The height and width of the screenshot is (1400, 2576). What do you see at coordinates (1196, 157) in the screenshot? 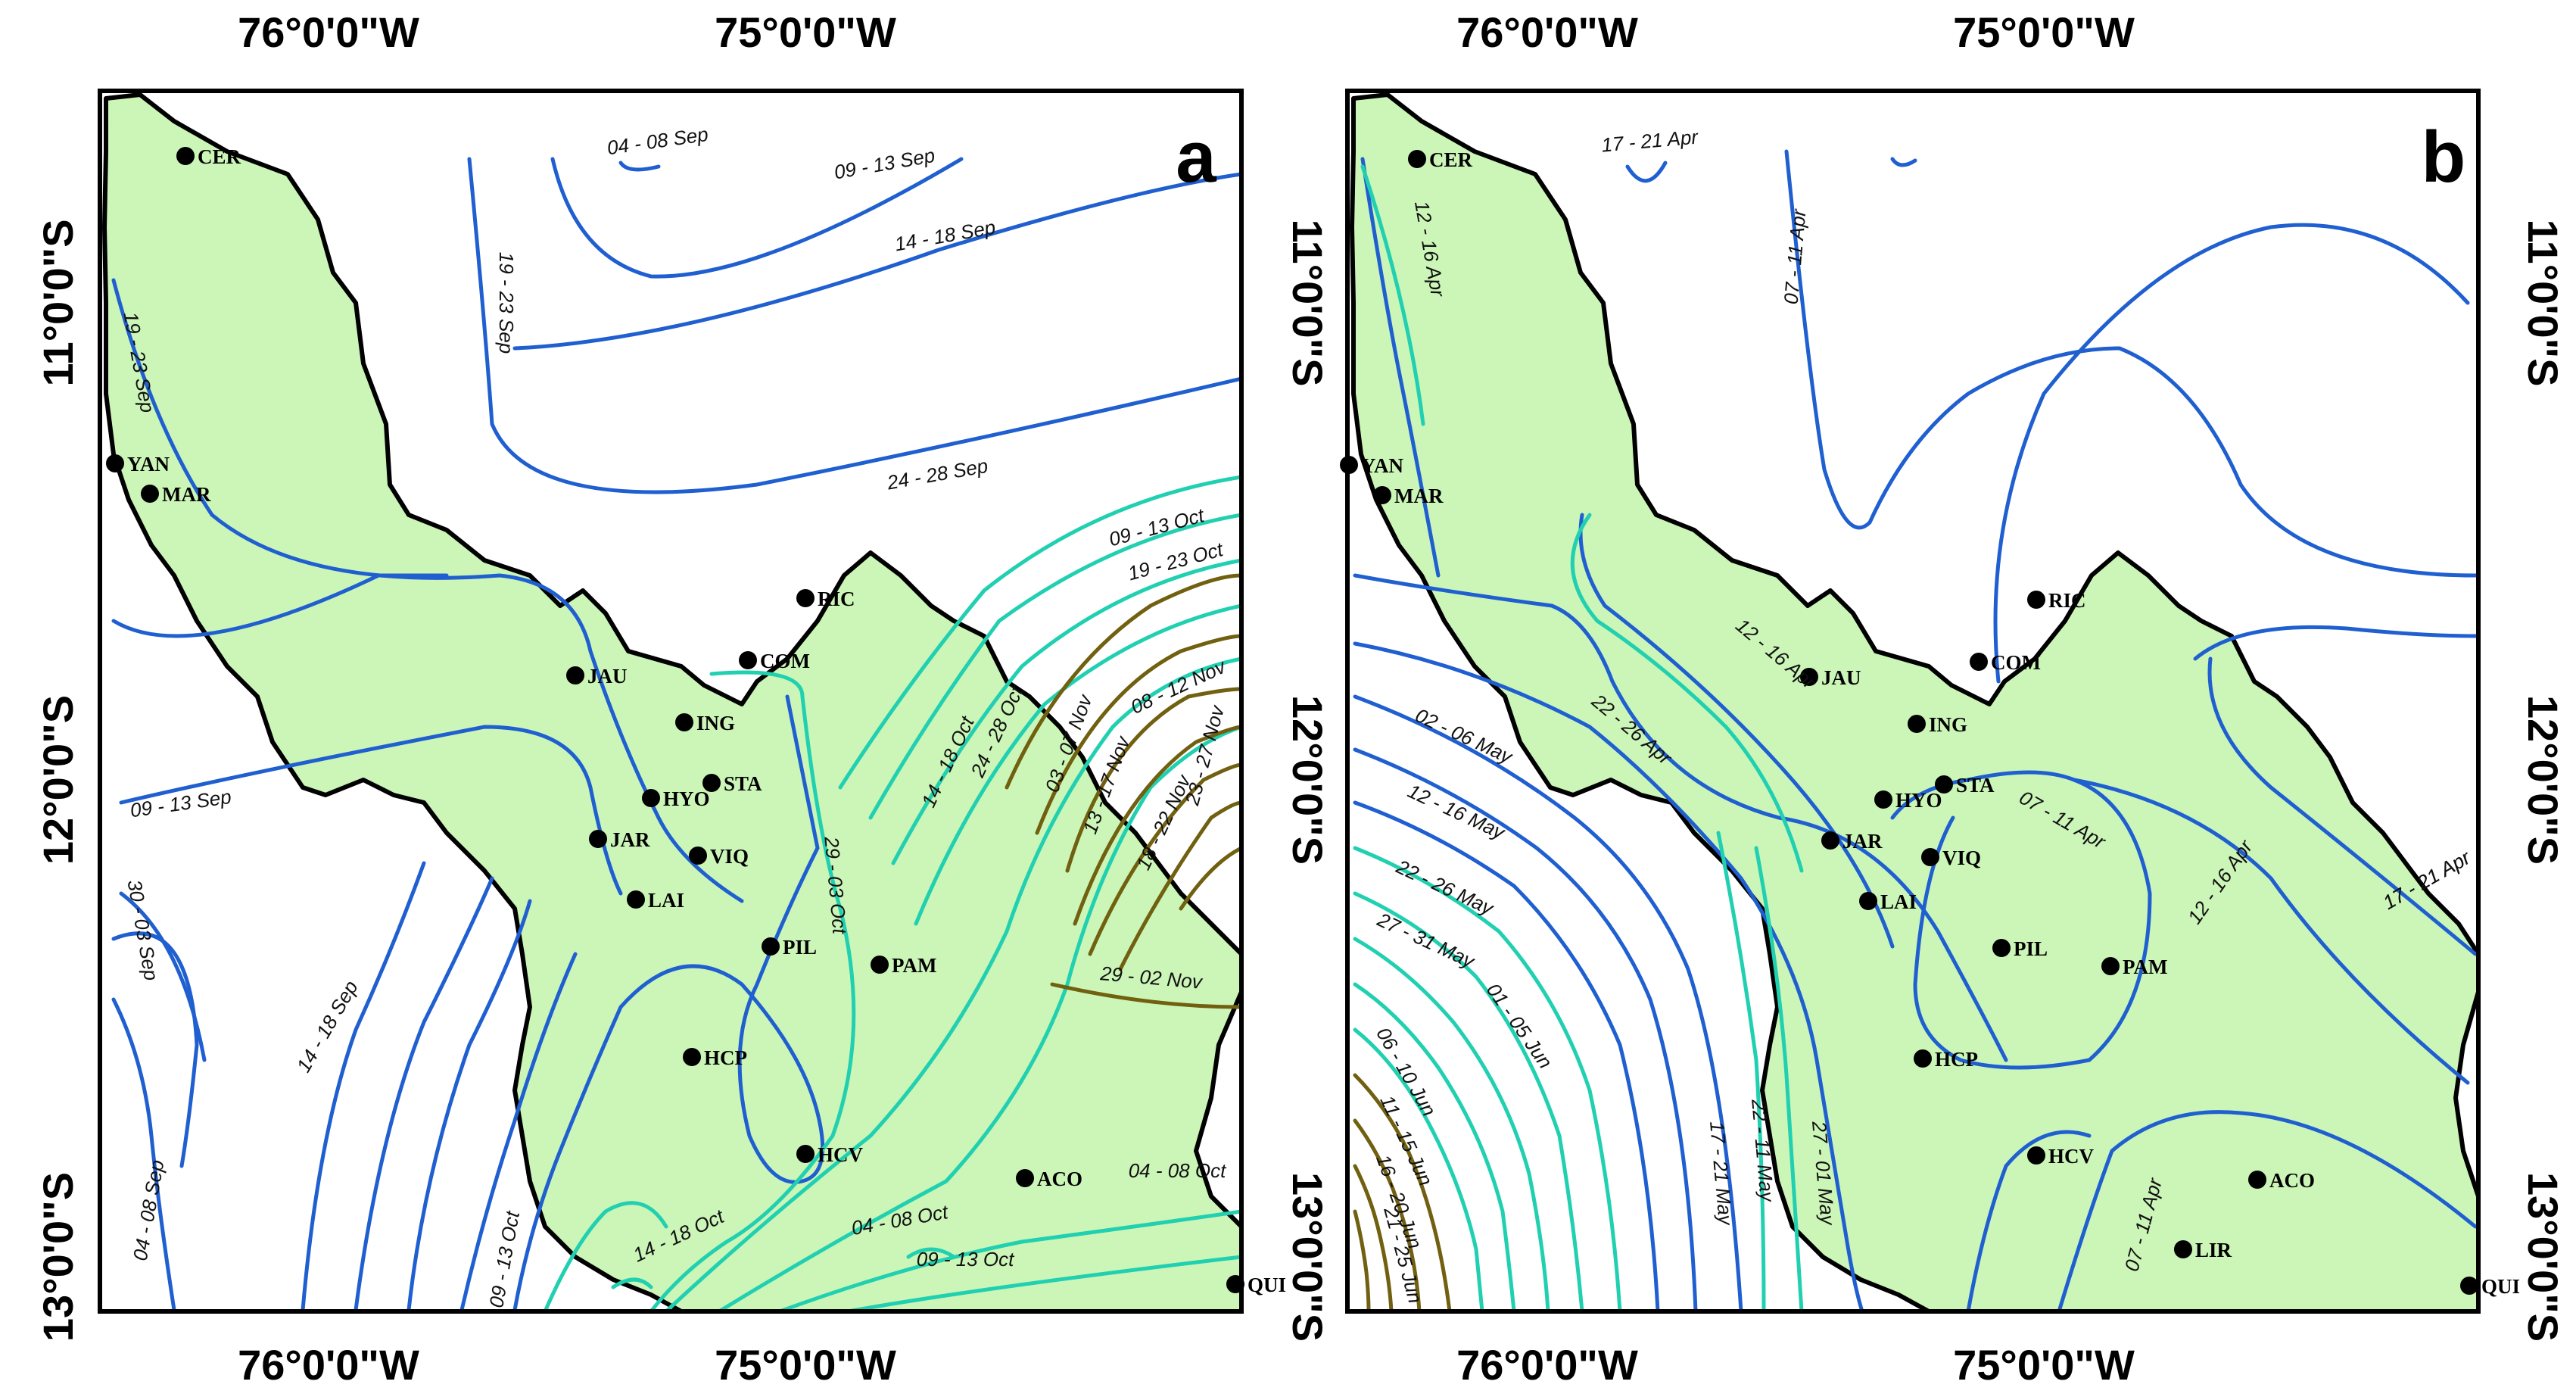
I see `panel-label-a: a` at bounding box center [1196, 157].